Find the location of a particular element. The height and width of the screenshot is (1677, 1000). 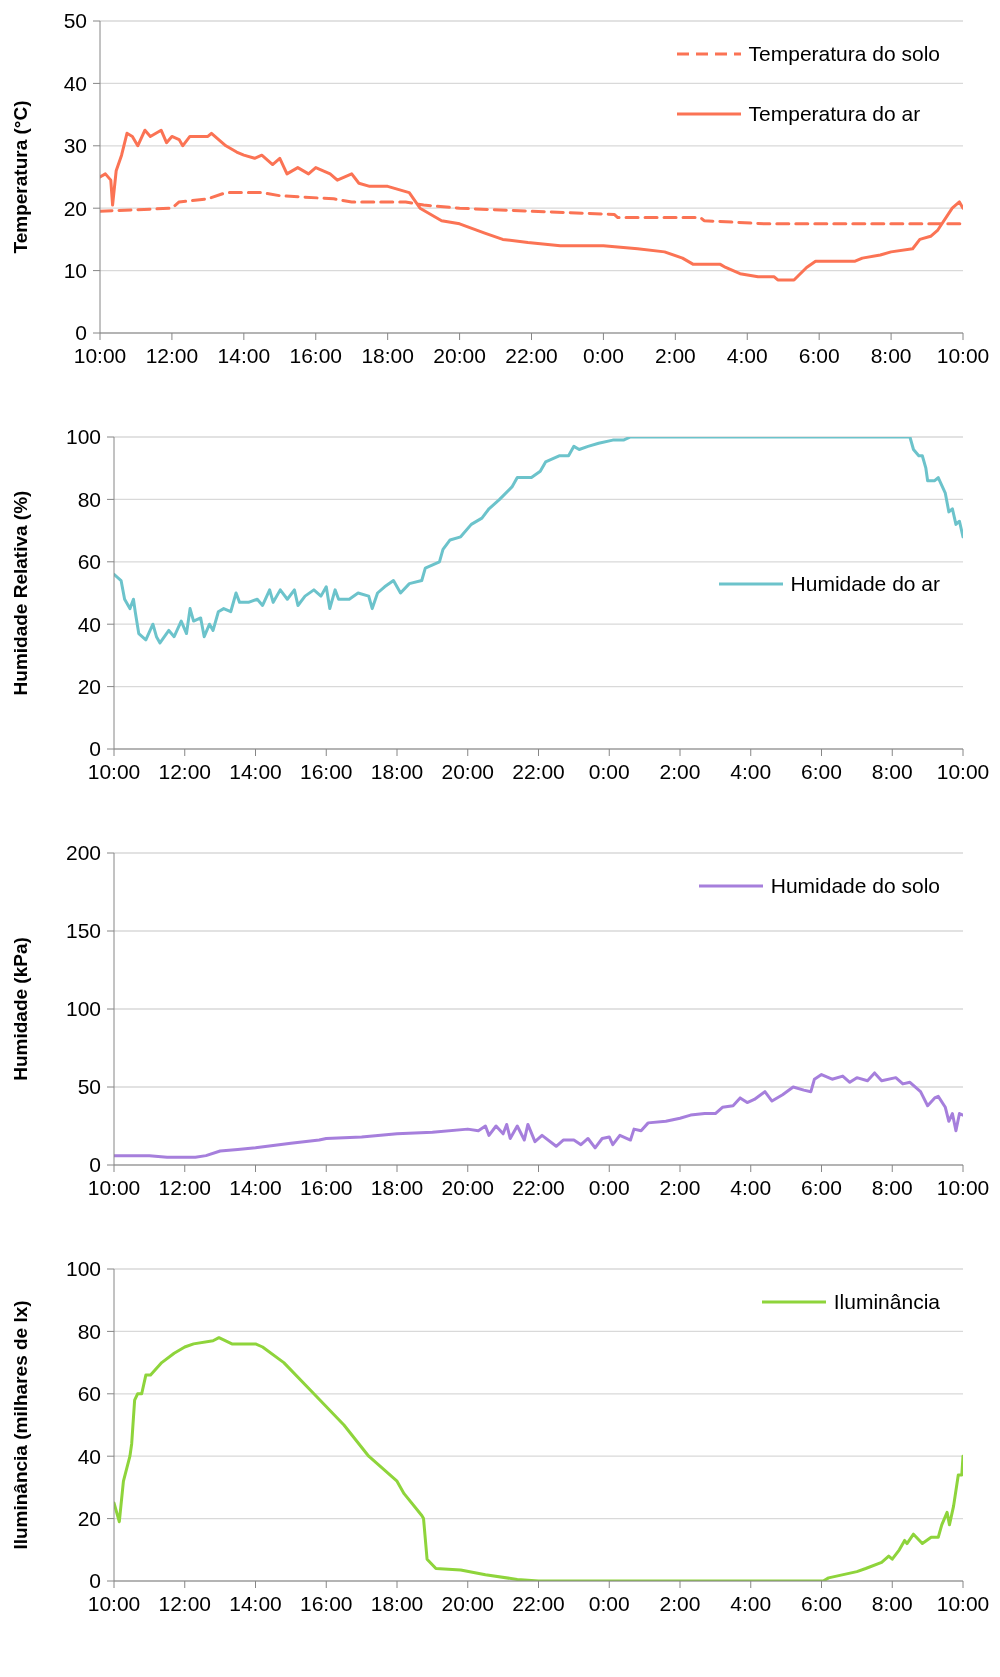

legend-label: Humidade do ar is located at coordinates (865, 584).